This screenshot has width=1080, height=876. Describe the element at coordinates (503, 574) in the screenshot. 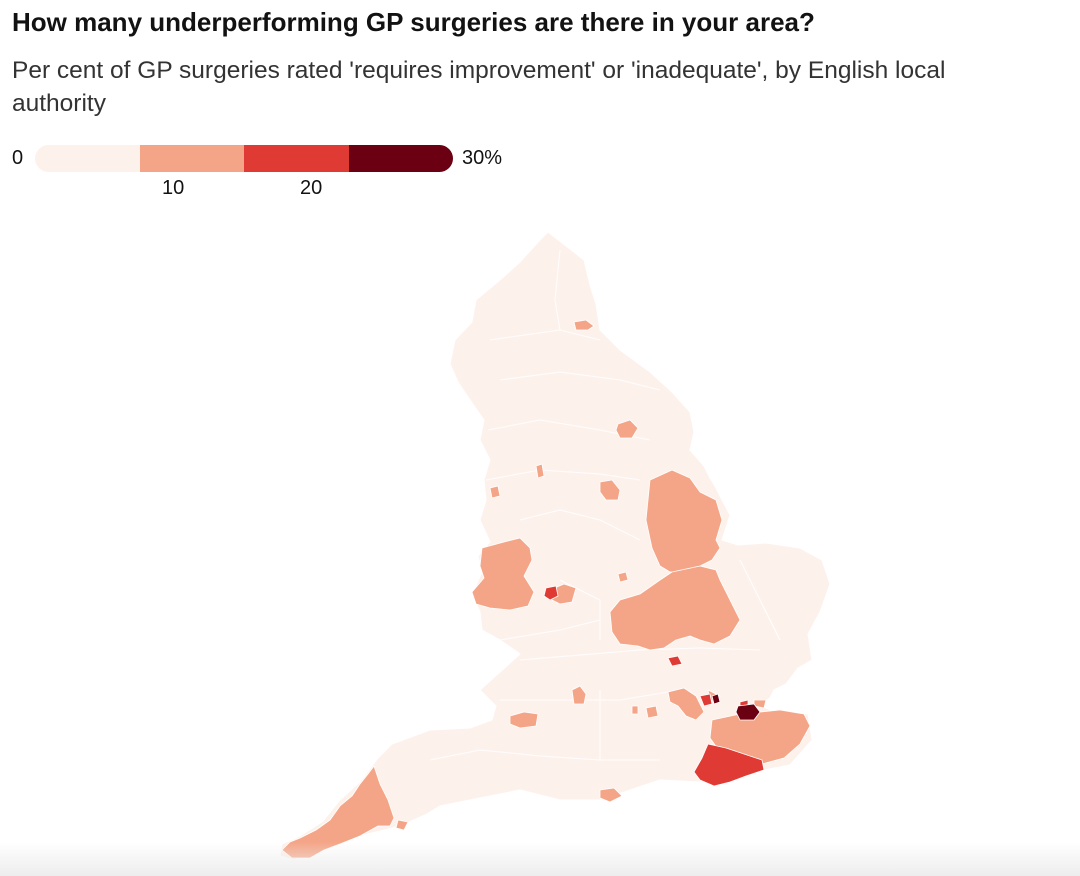

I see `region-shropshire` at that location.